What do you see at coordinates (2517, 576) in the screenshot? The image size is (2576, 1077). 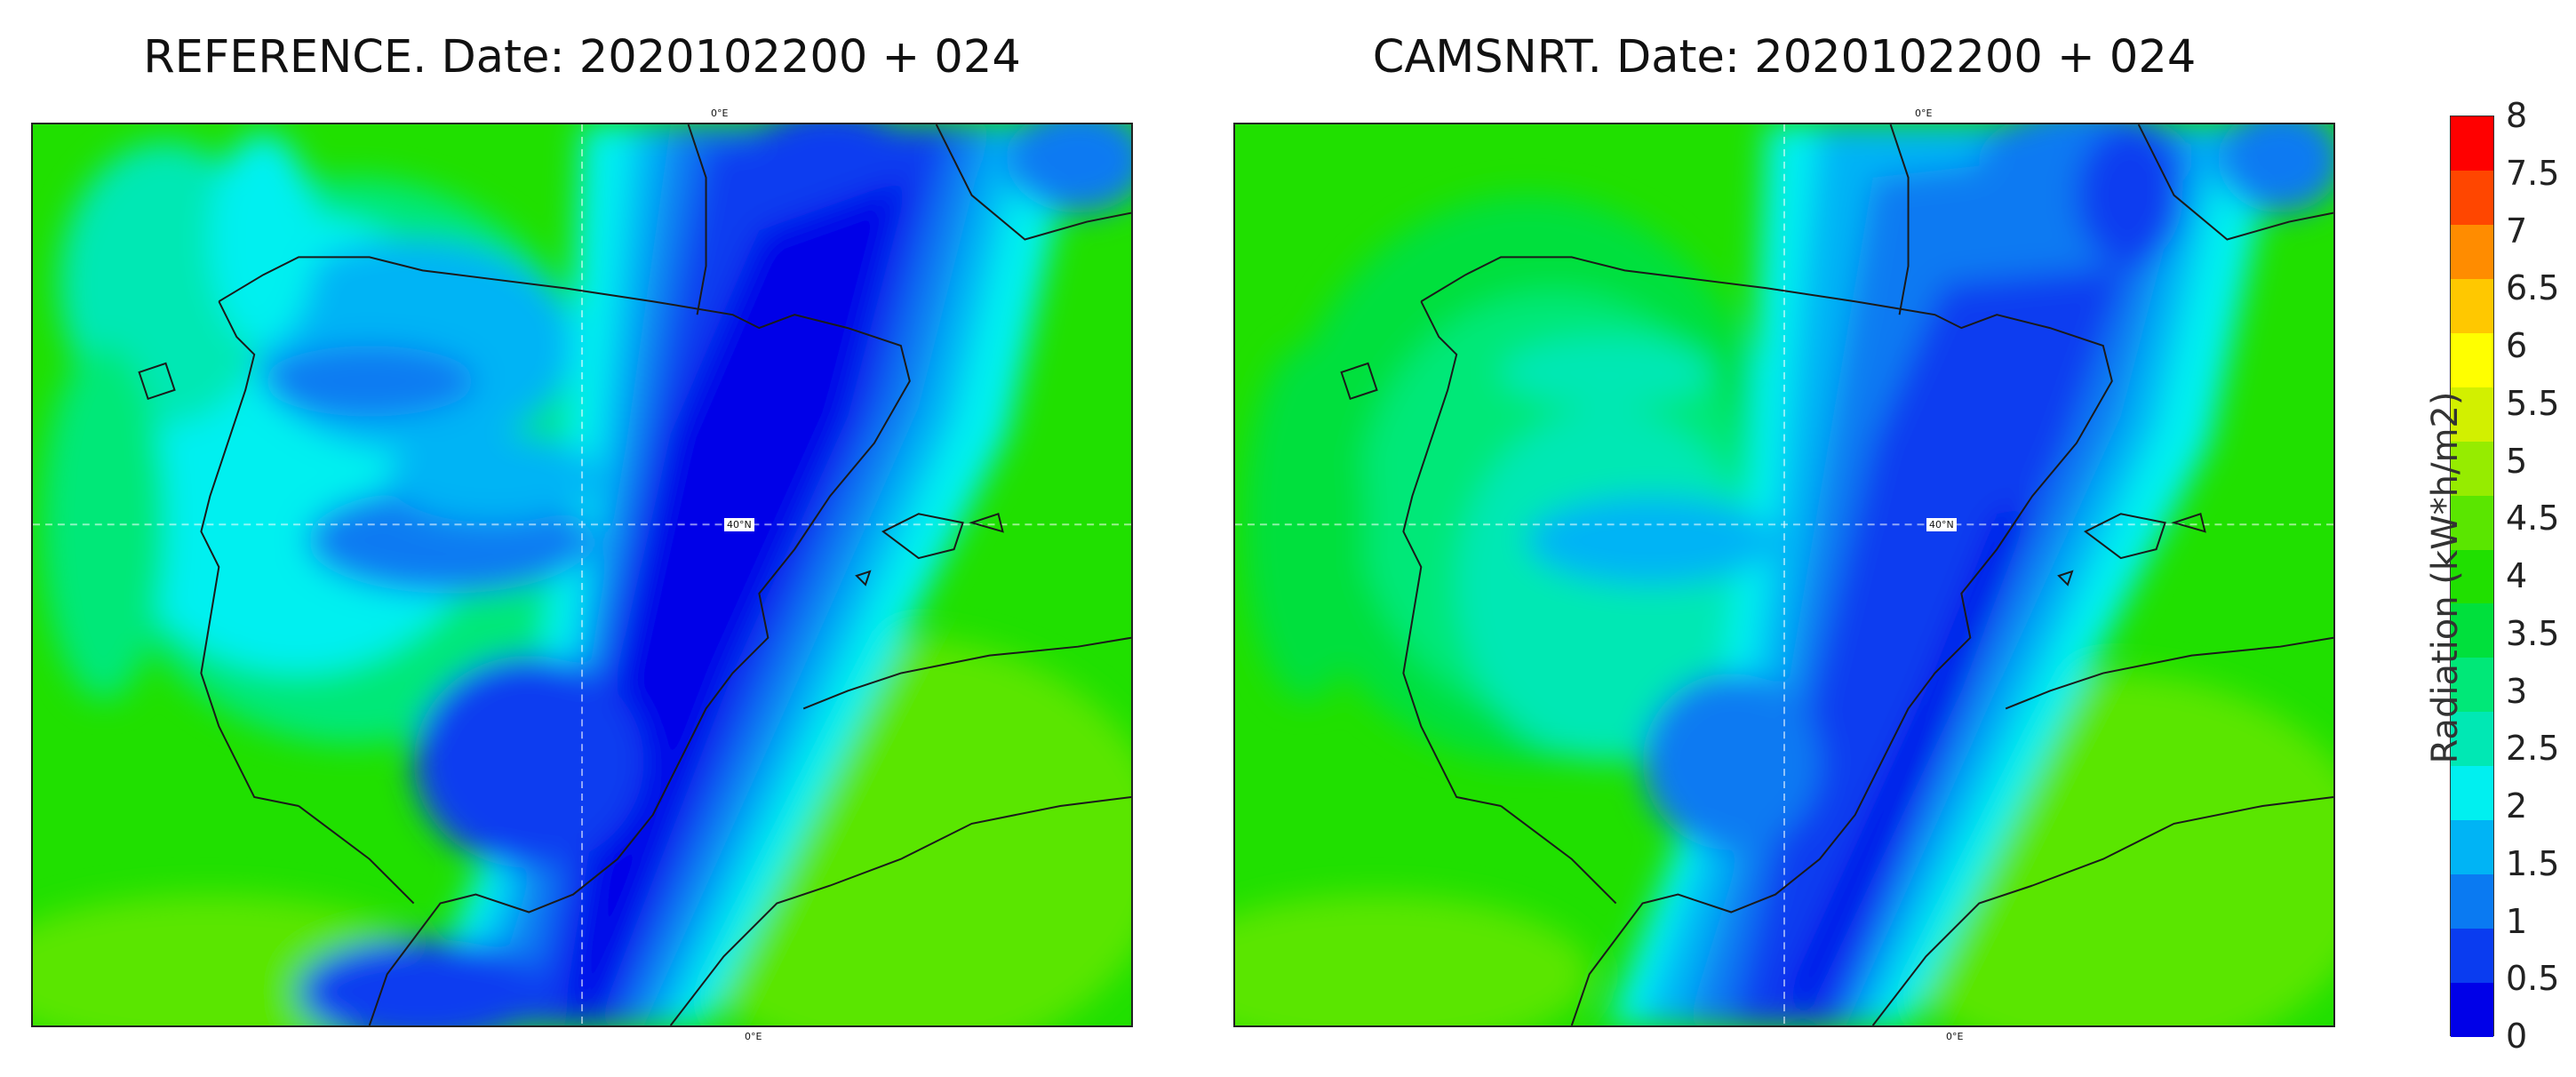 I see `colorbar-tick-label: 4` at bounding box center [2517, 576].